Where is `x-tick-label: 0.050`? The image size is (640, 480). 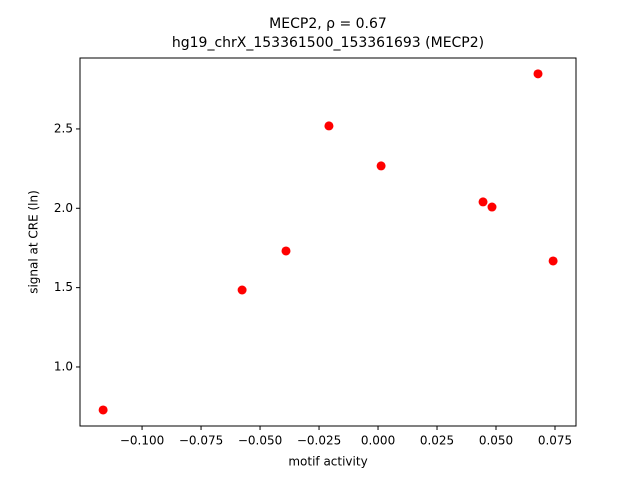
x-tick-label: 0.050 is located at coordinates (496, 441).